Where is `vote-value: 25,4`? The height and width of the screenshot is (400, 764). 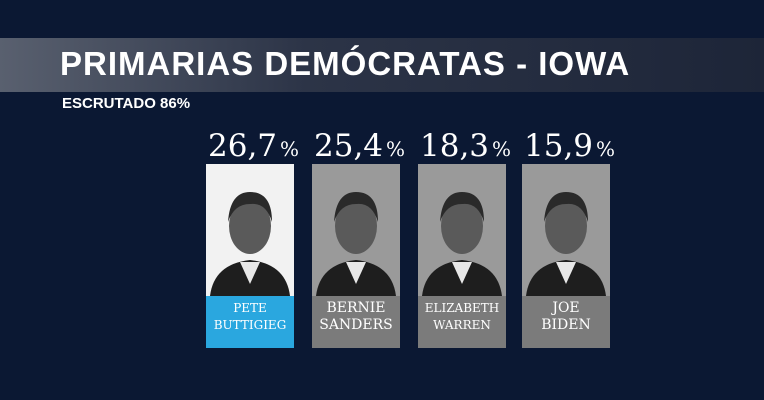
vote-value: 25,4 is located at coordinates (349, 146).